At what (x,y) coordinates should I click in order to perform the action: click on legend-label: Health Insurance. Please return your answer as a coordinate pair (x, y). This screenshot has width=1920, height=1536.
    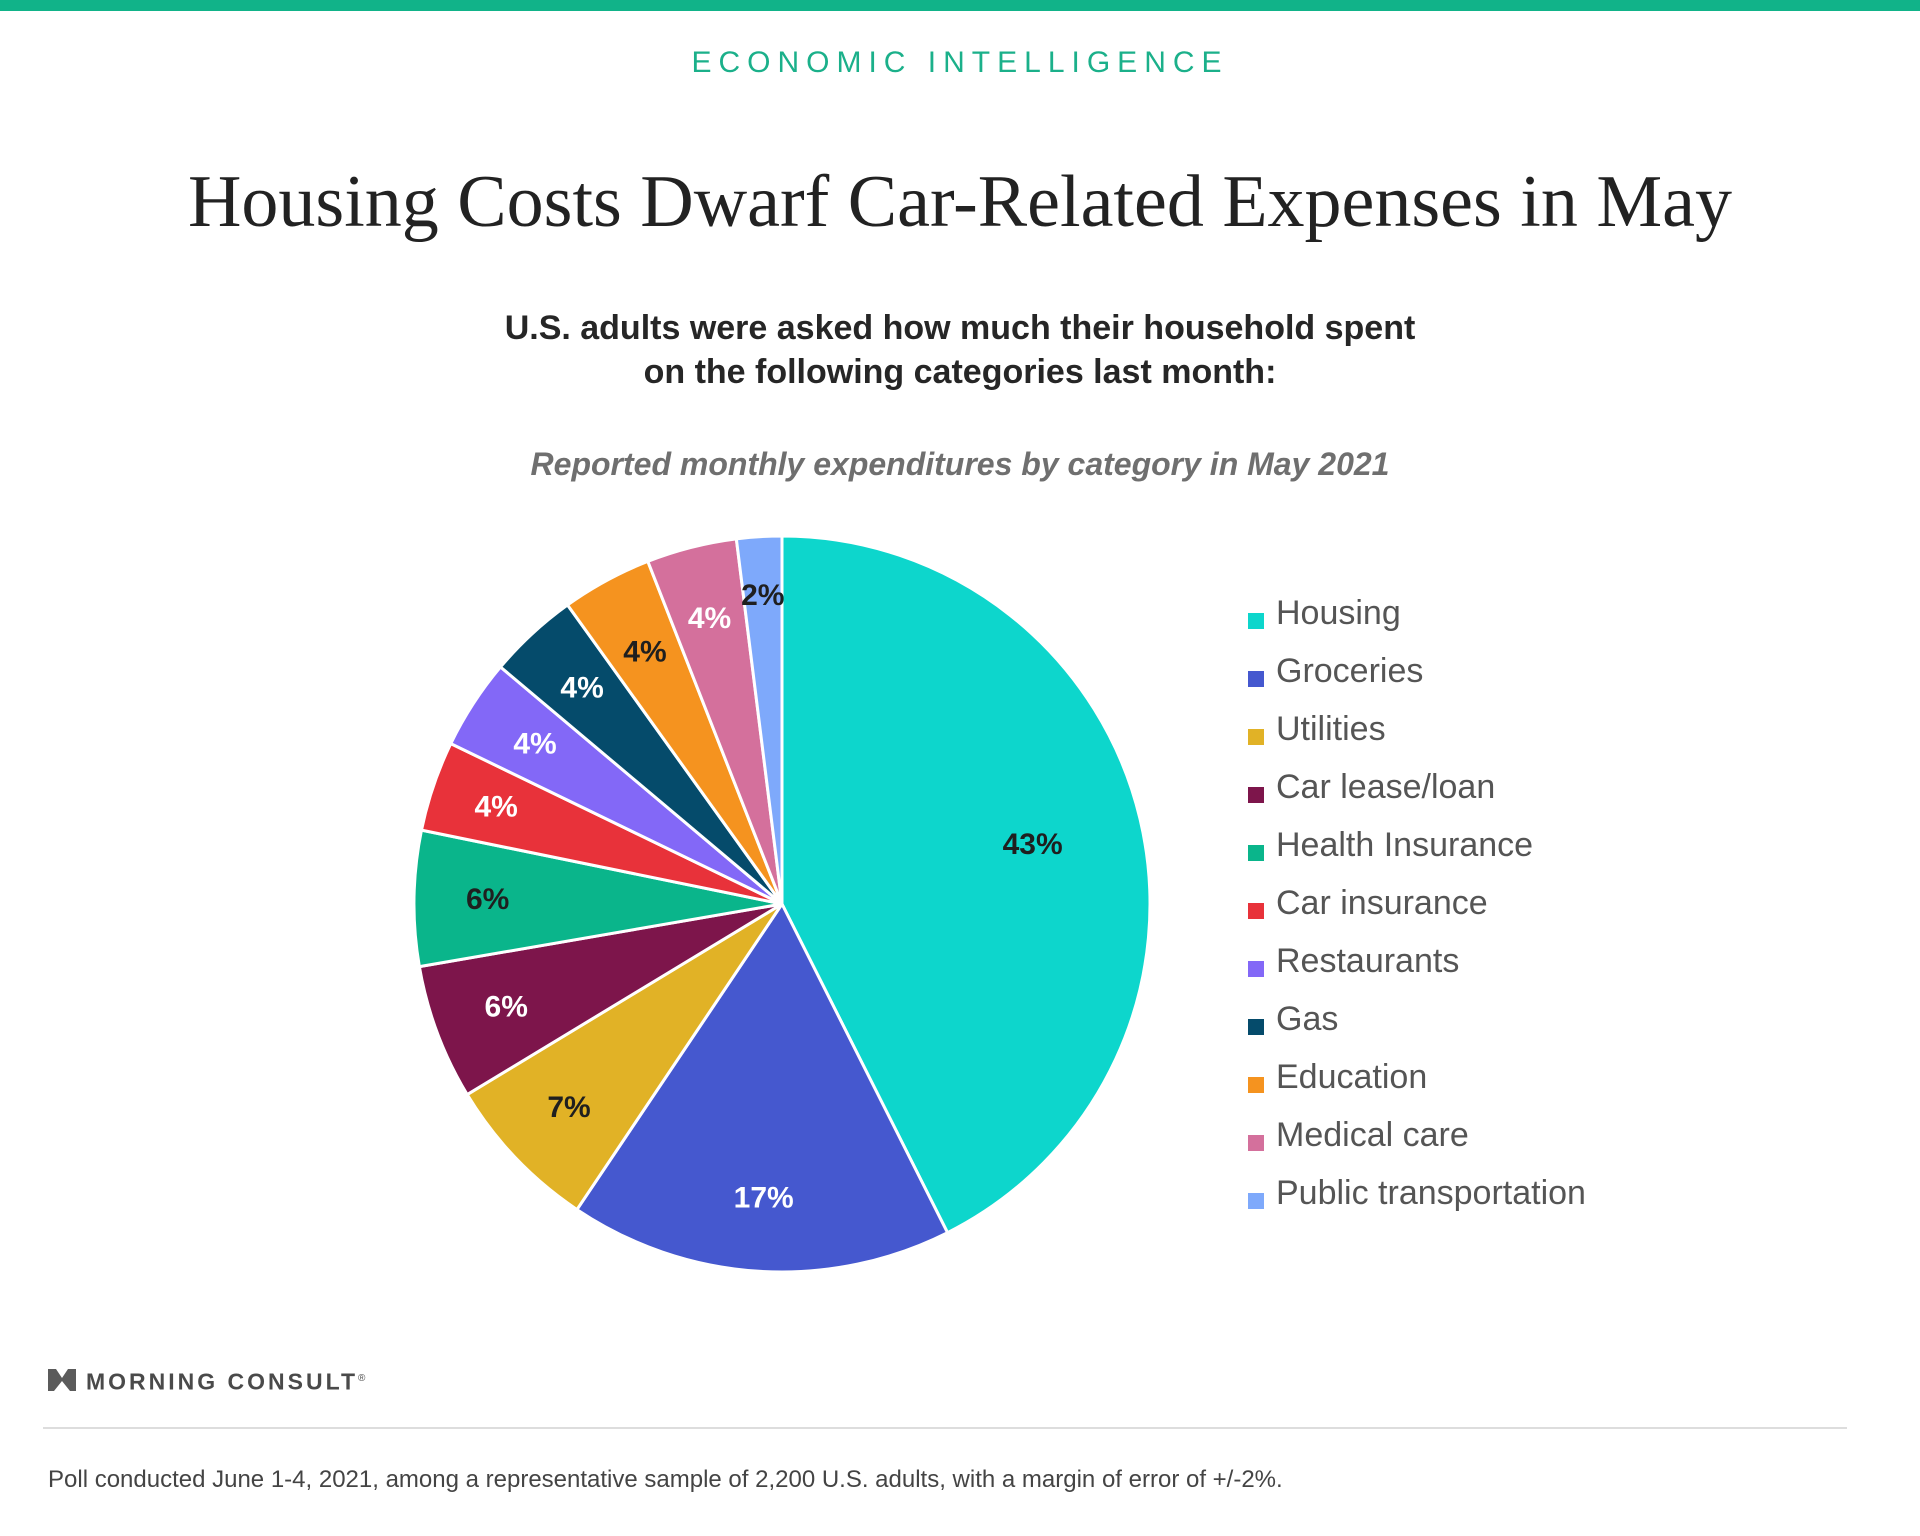
    Looking at the image, I should click on (1405, 845).